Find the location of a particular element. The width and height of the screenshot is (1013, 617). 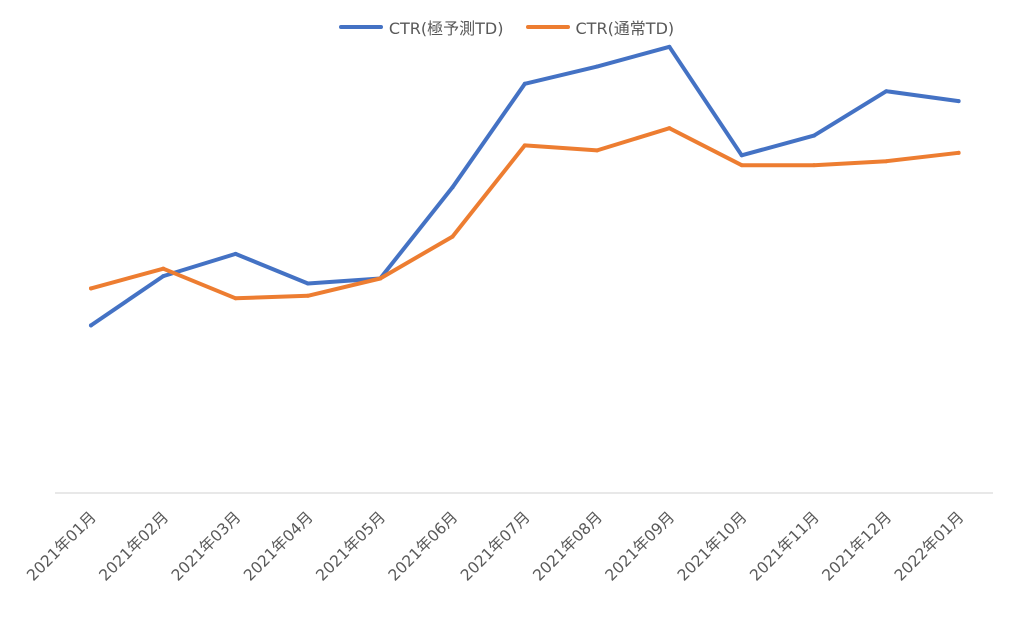

legend-item-series-2: CTR(通常TD) is located at coordinates (600, 27).